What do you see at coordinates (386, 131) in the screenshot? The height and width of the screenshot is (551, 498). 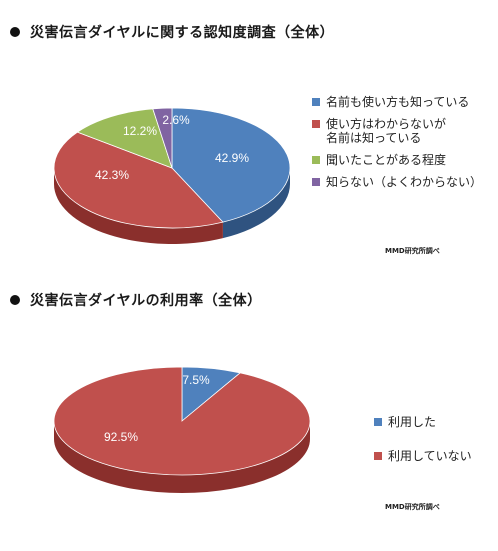 I see `legend-label: 使い方はわからないが 名前は知っている` at bounding box center [386, 131].